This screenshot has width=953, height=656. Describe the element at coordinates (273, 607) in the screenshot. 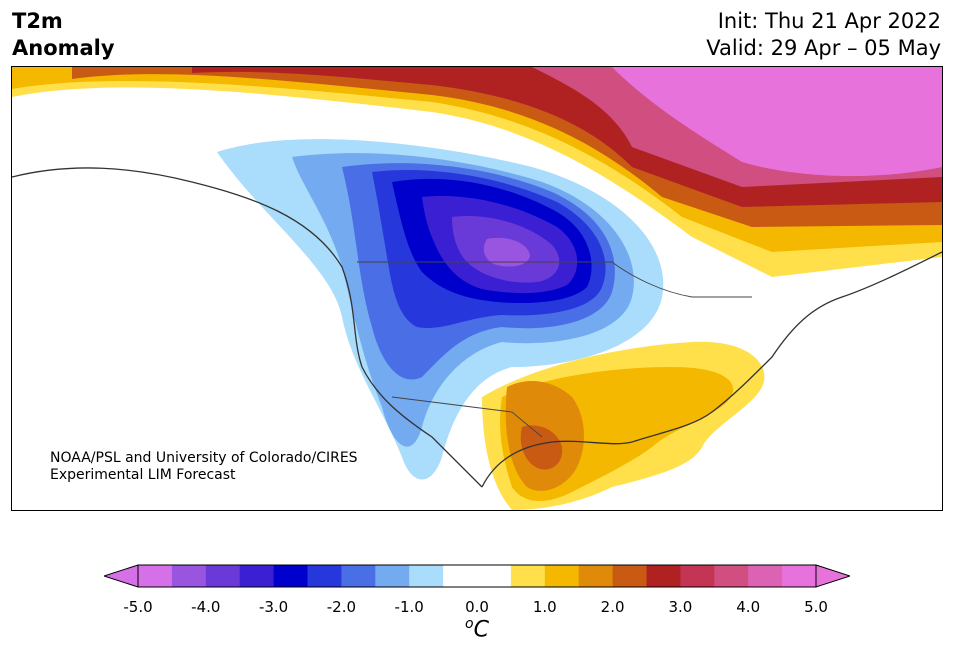

I see `colorbar-tick-label: -3.0` at that location.